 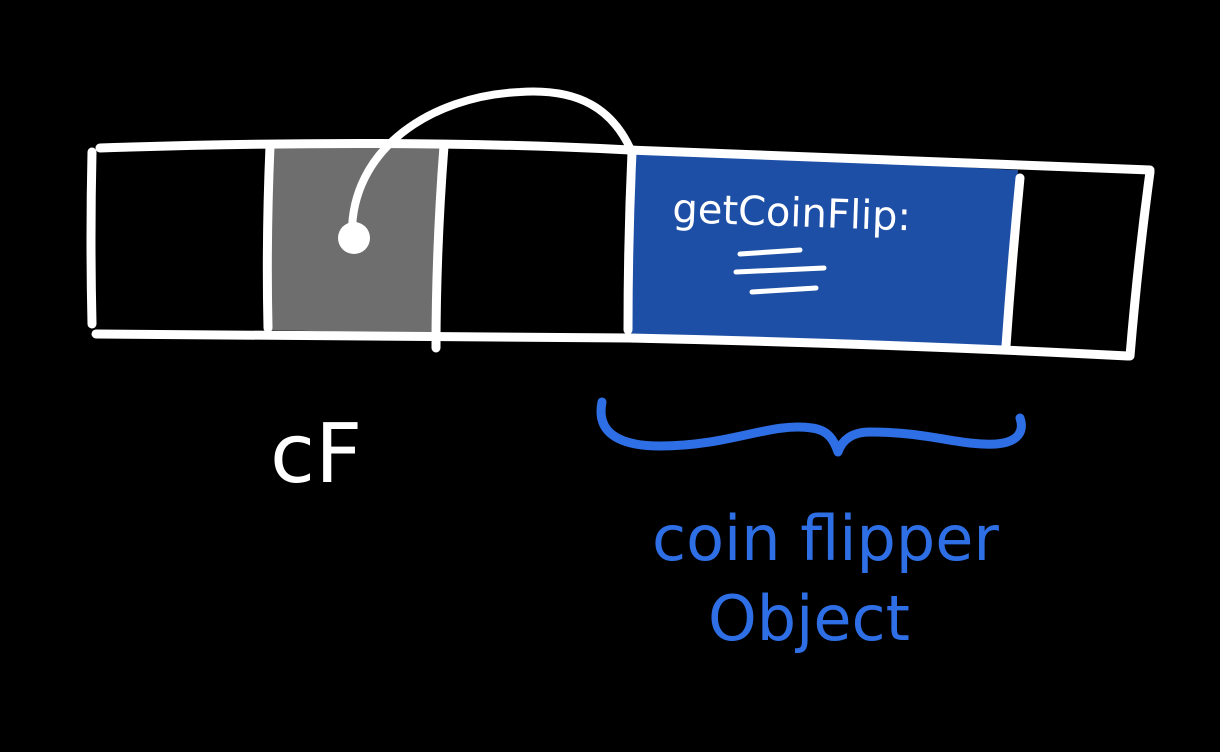 I want to click on method-body-lines, so click(x=780, y=271).